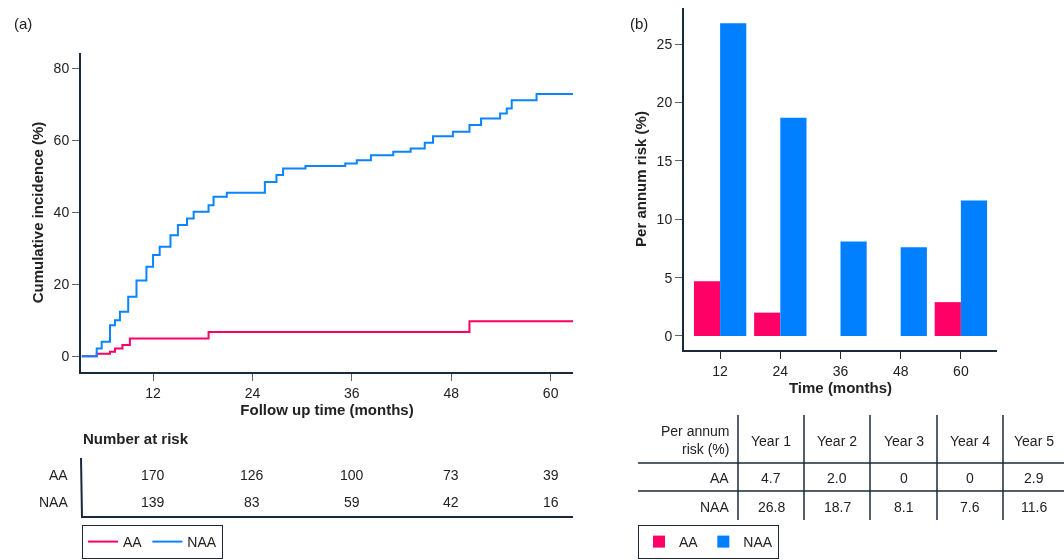 The width and height of the screenshot is (1064, 560). I want to click on category-label: Year 5, so click(1034, 441).